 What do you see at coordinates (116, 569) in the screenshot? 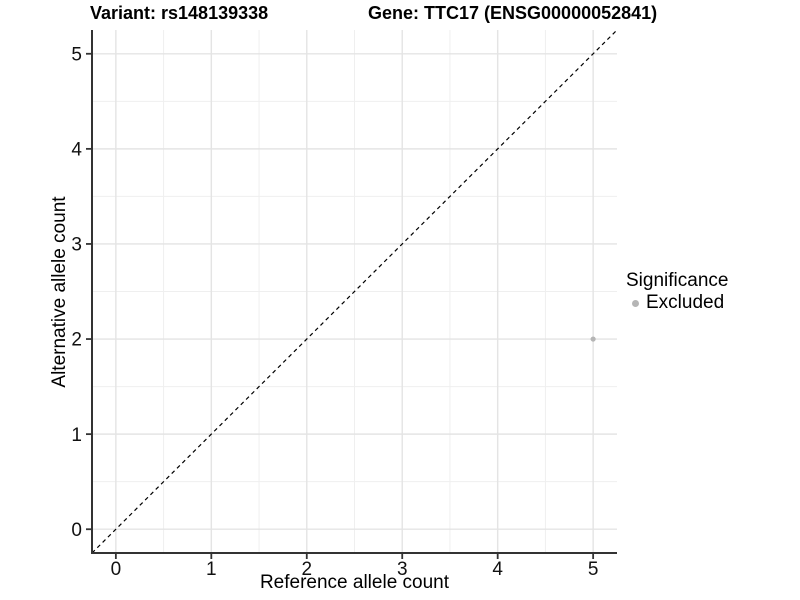
I see `x-tick-label: 0` at bounding box center [116, 569].